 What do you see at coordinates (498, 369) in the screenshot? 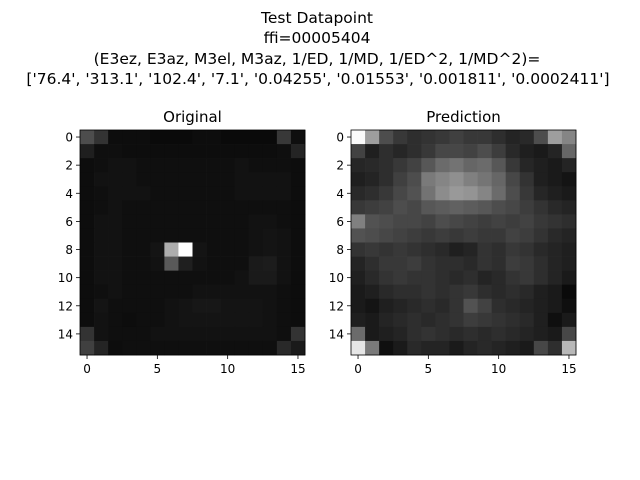
I see `x-tick-label: 10` at bounding box center [498, 369].